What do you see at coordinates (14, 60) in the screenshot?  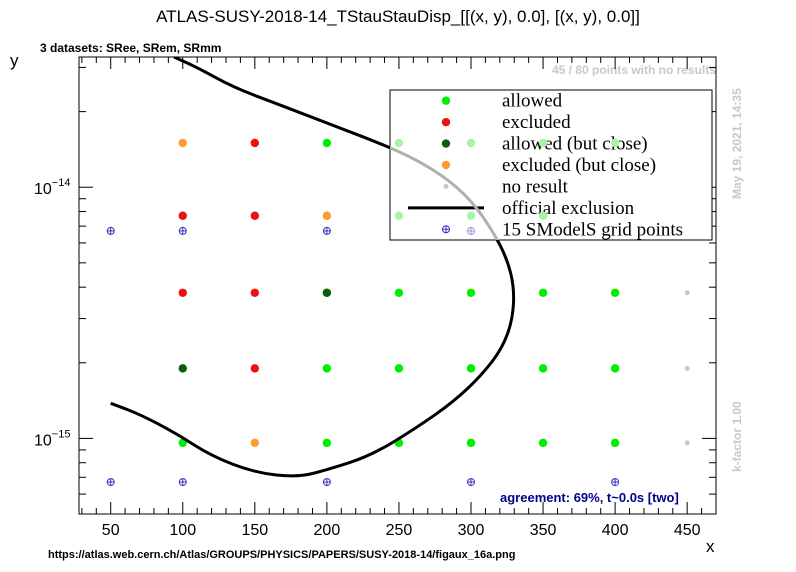 I see `y-axis-label: y` at bounding box center [14, 60].